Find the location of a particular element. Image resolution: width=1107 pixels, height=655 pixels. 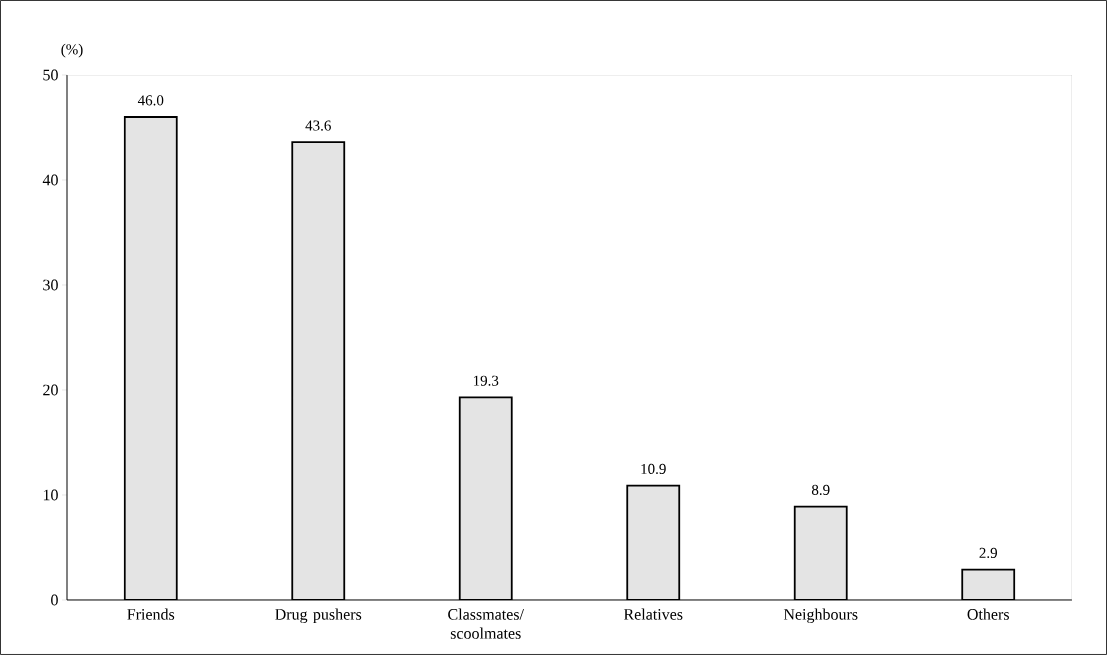

data-label: 46.0 is located at coordinates (150, 100).